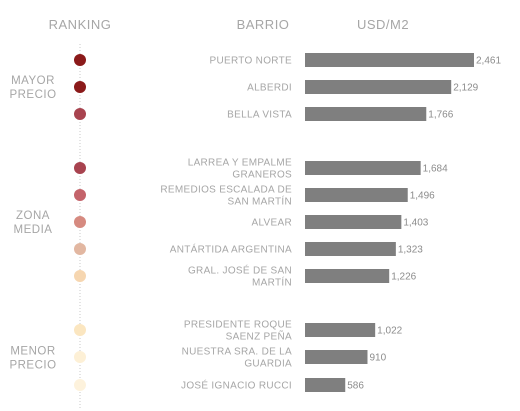  What do you see at coordinates (465, 88) in the screenshot?
I see `value-label: 2,129` at bounding box center [465, 88].